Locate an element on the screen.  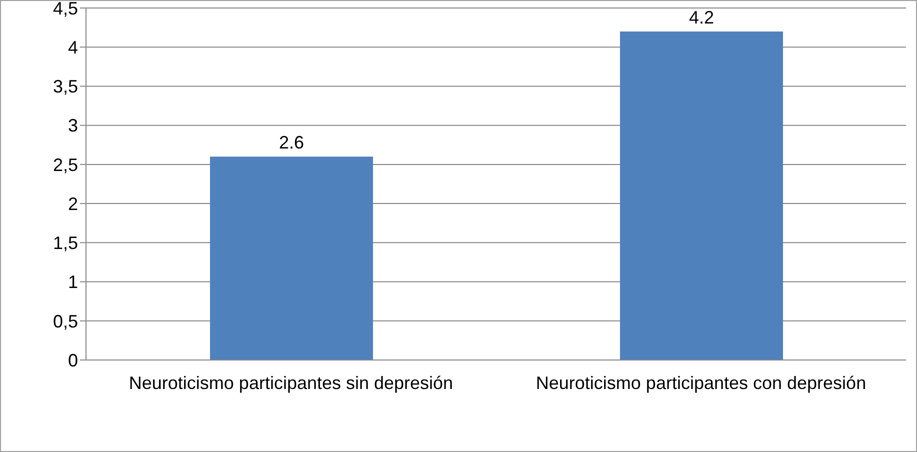
x-tick-label: Neuroticismo participantes sin depresión is located at coordinates (291, 382).